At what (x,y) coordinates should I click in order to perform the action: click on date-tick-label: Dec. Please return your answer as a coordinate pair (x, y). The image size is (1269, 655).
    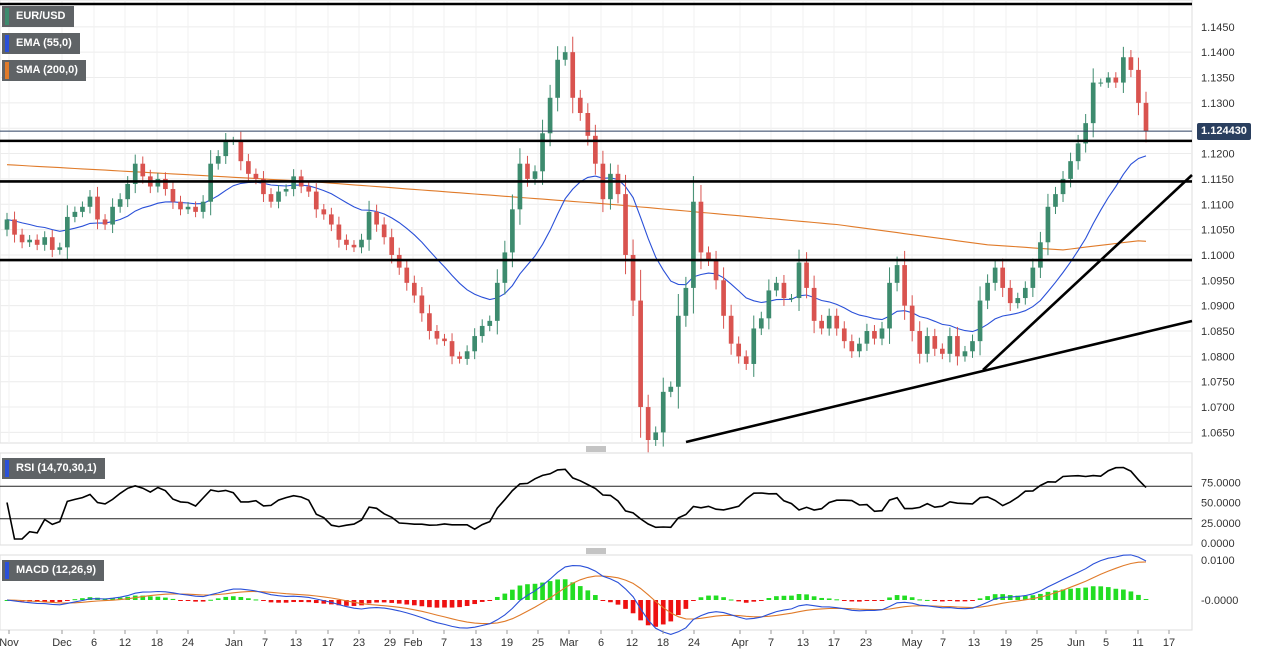
    Looking at the image, I should click on (62, 643).